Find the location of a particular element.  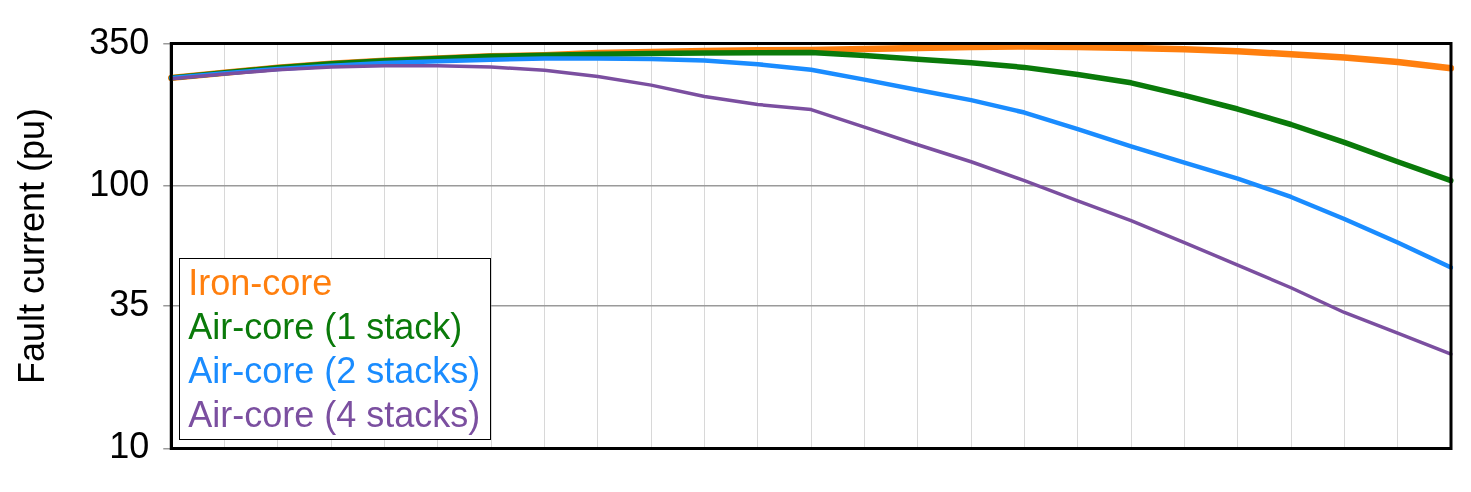

y-tick-label: 350 is located at coordinates (119, 41).